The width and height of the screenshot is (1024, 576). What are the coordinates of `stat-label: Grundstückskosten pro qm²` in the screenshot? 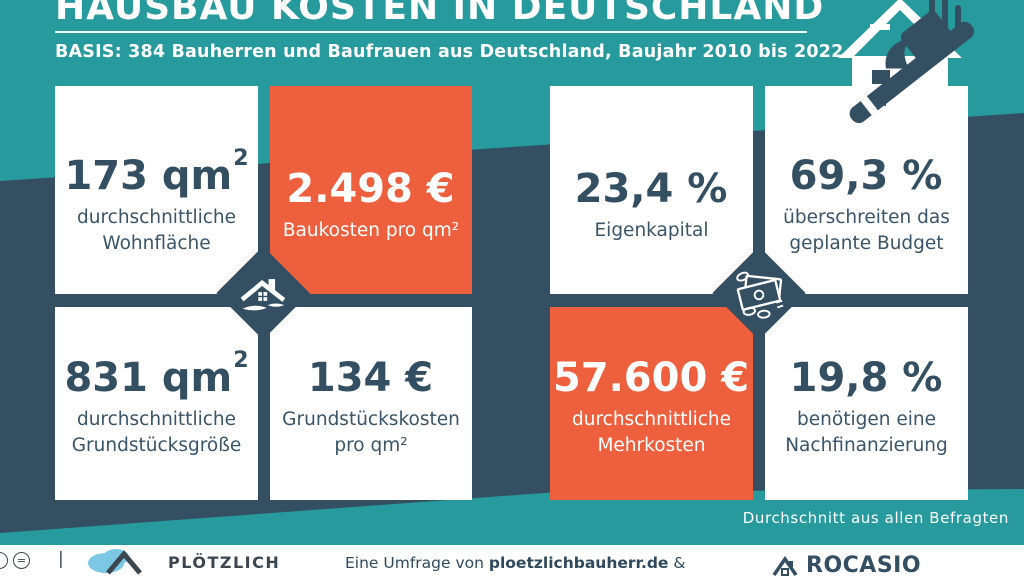 It's located at (371, 432).